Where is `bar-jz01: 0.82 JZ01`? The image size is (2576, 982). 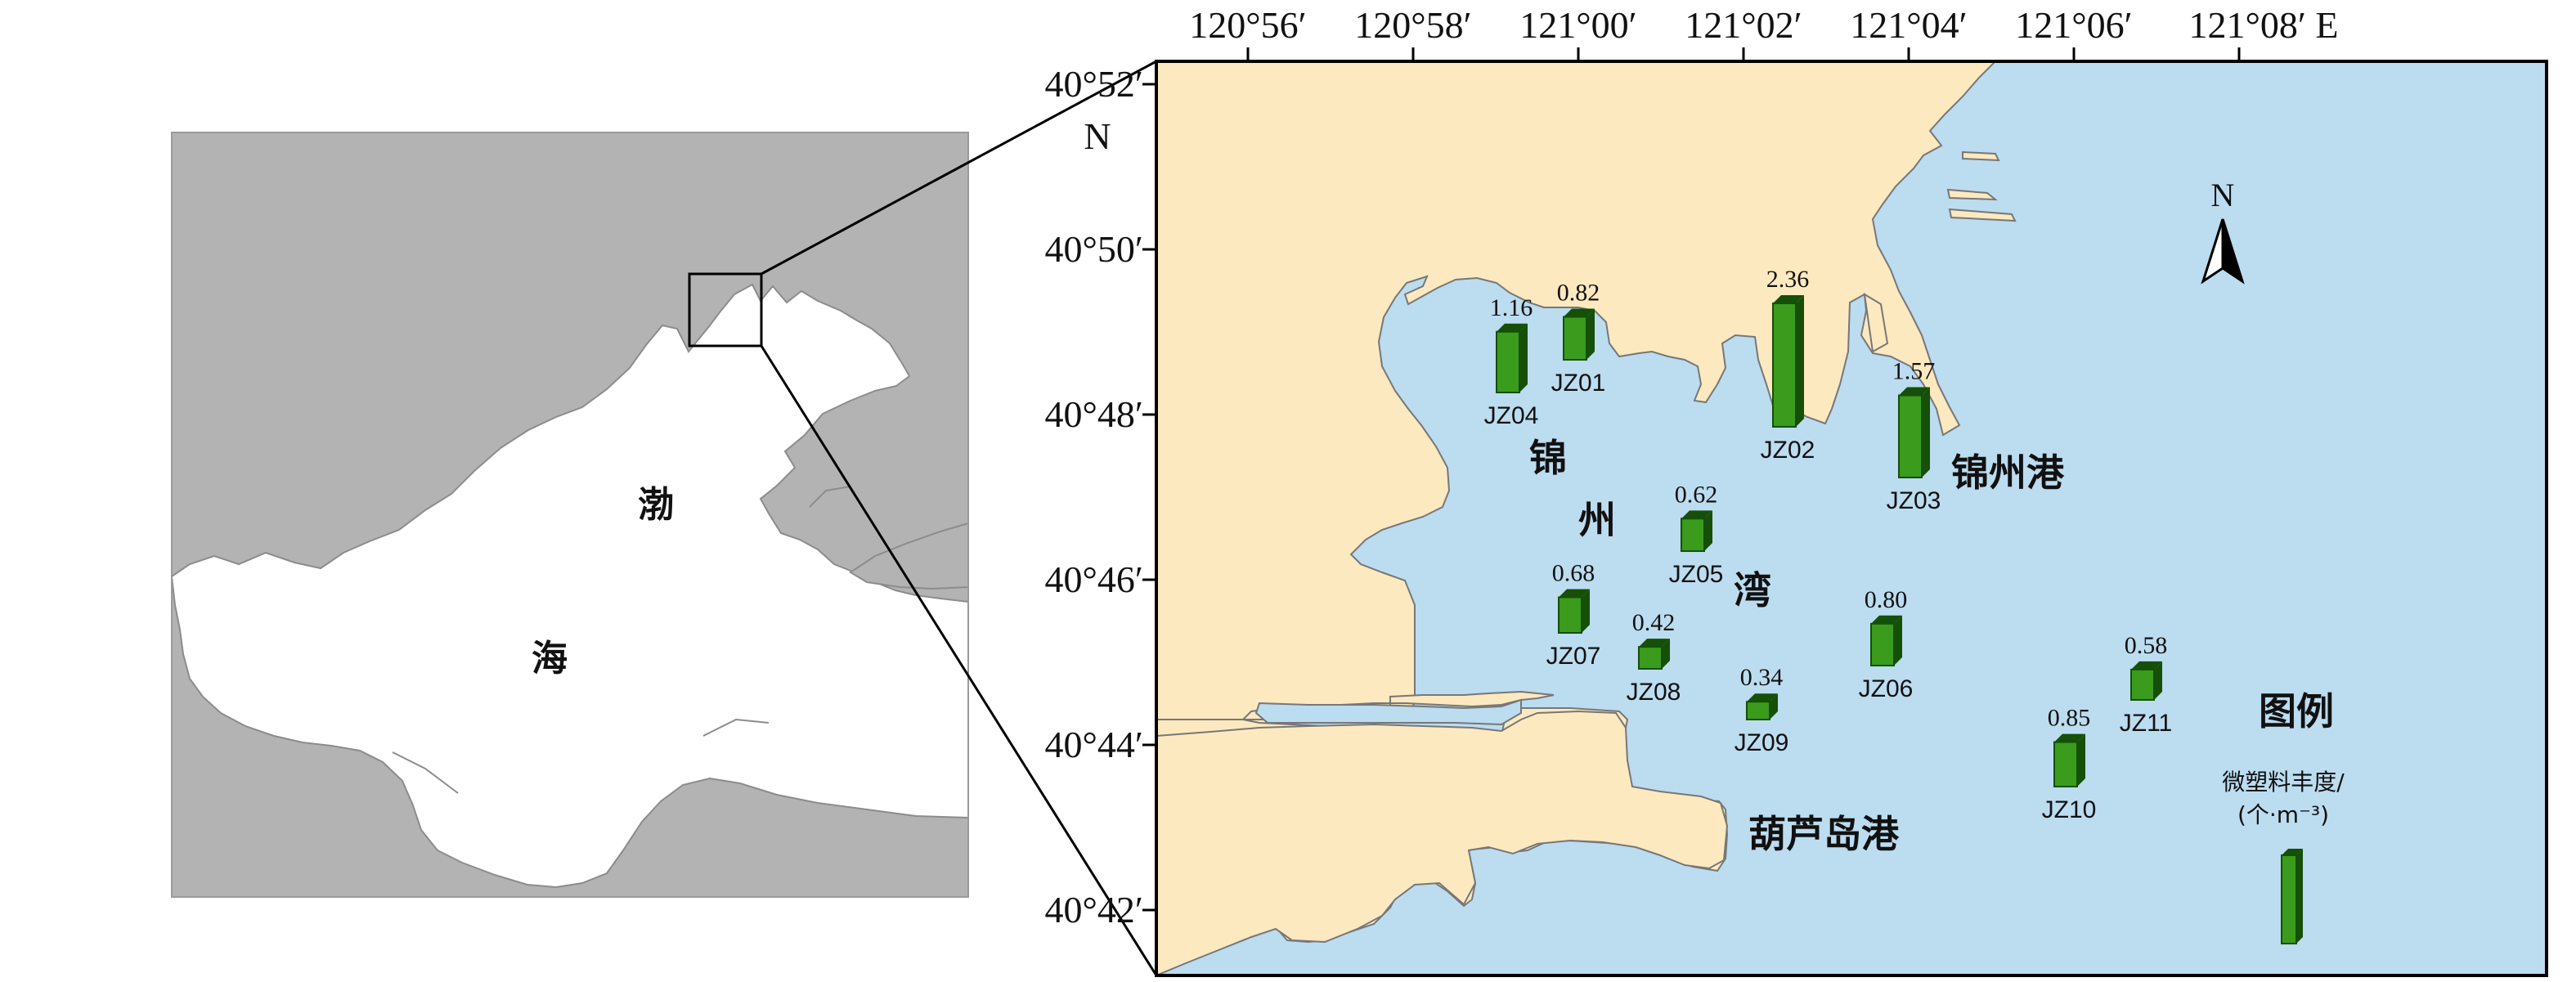 bar-jz01: 0.82 JZ01 is located at coordinates (1578, 338).